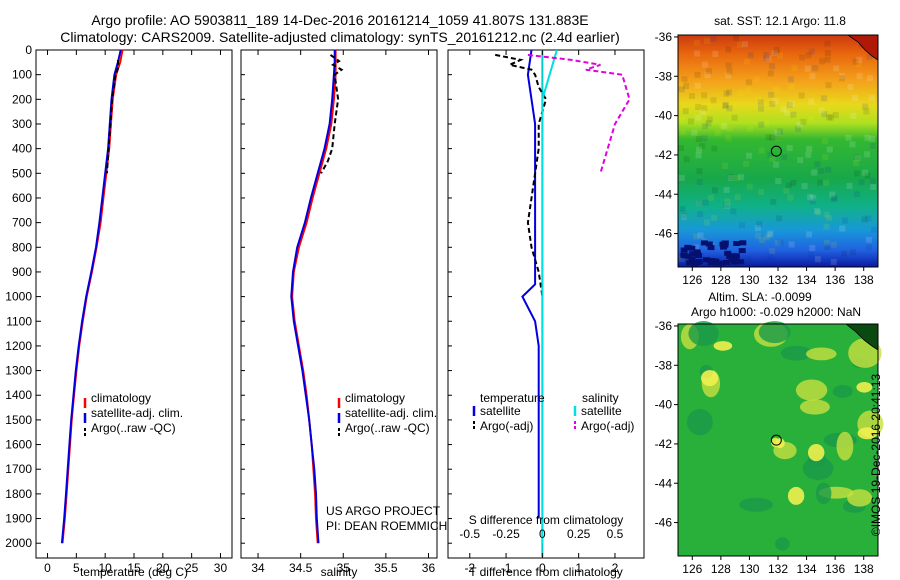 The image size is (900, 580). Describe the element at coordinates (721, 280) in the screenshot. I see `lon-tick-label: 128` at that location.